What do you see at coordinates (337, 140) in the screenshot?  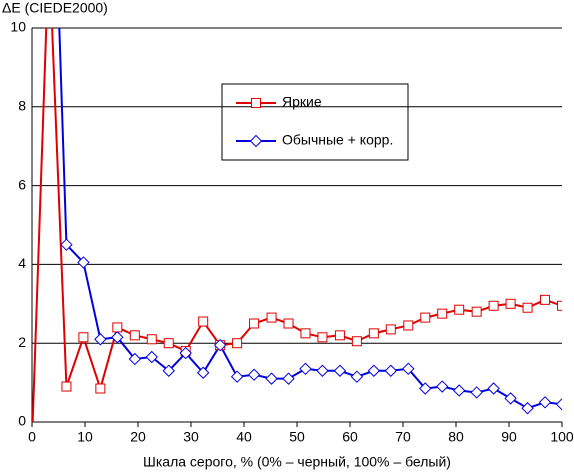 I see `legend-label: Обычные + корр.` at bounding box center [337, 140].